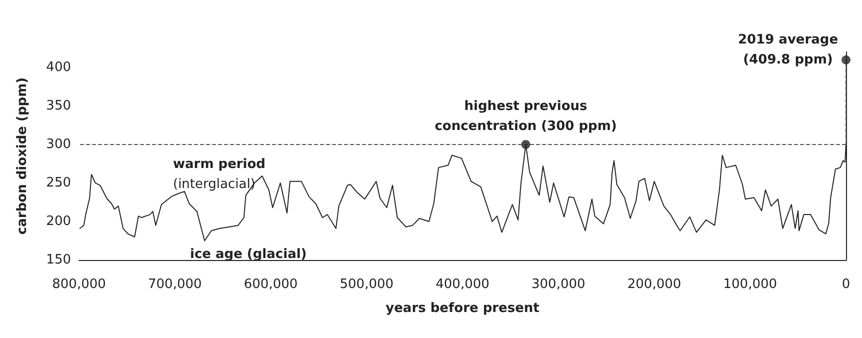 This screenshot has height=338, width=862. Describe the element at coordinates (367, 284) in the screenshot. I see `x-tick-label: 500,000` at that location.